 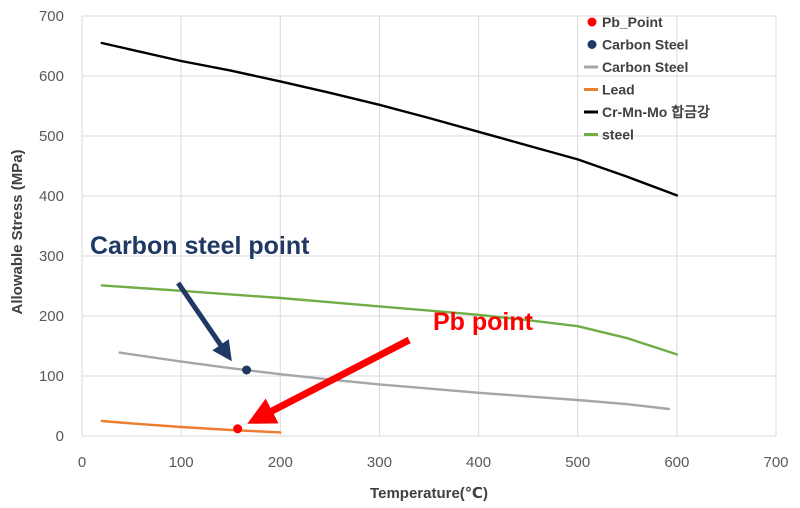 I want to click on x-tick-label: 300, so click(x=379, y=462).